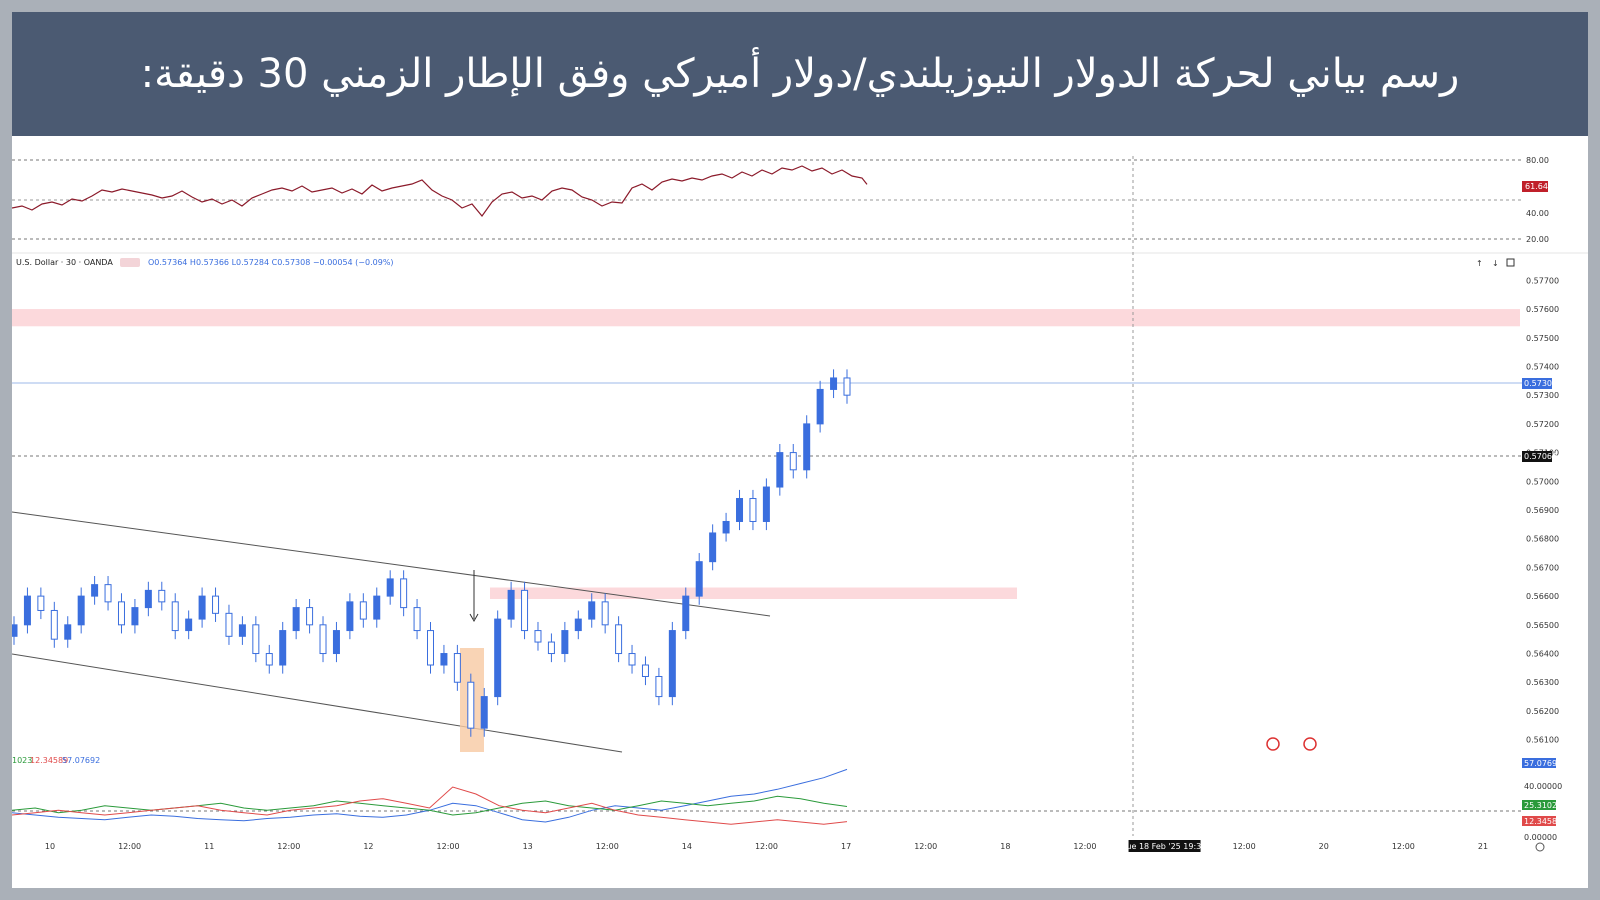 The width and height of the screenshot is (1600, 900). I want to click on time-tick-label: 12, so click(368, 846).